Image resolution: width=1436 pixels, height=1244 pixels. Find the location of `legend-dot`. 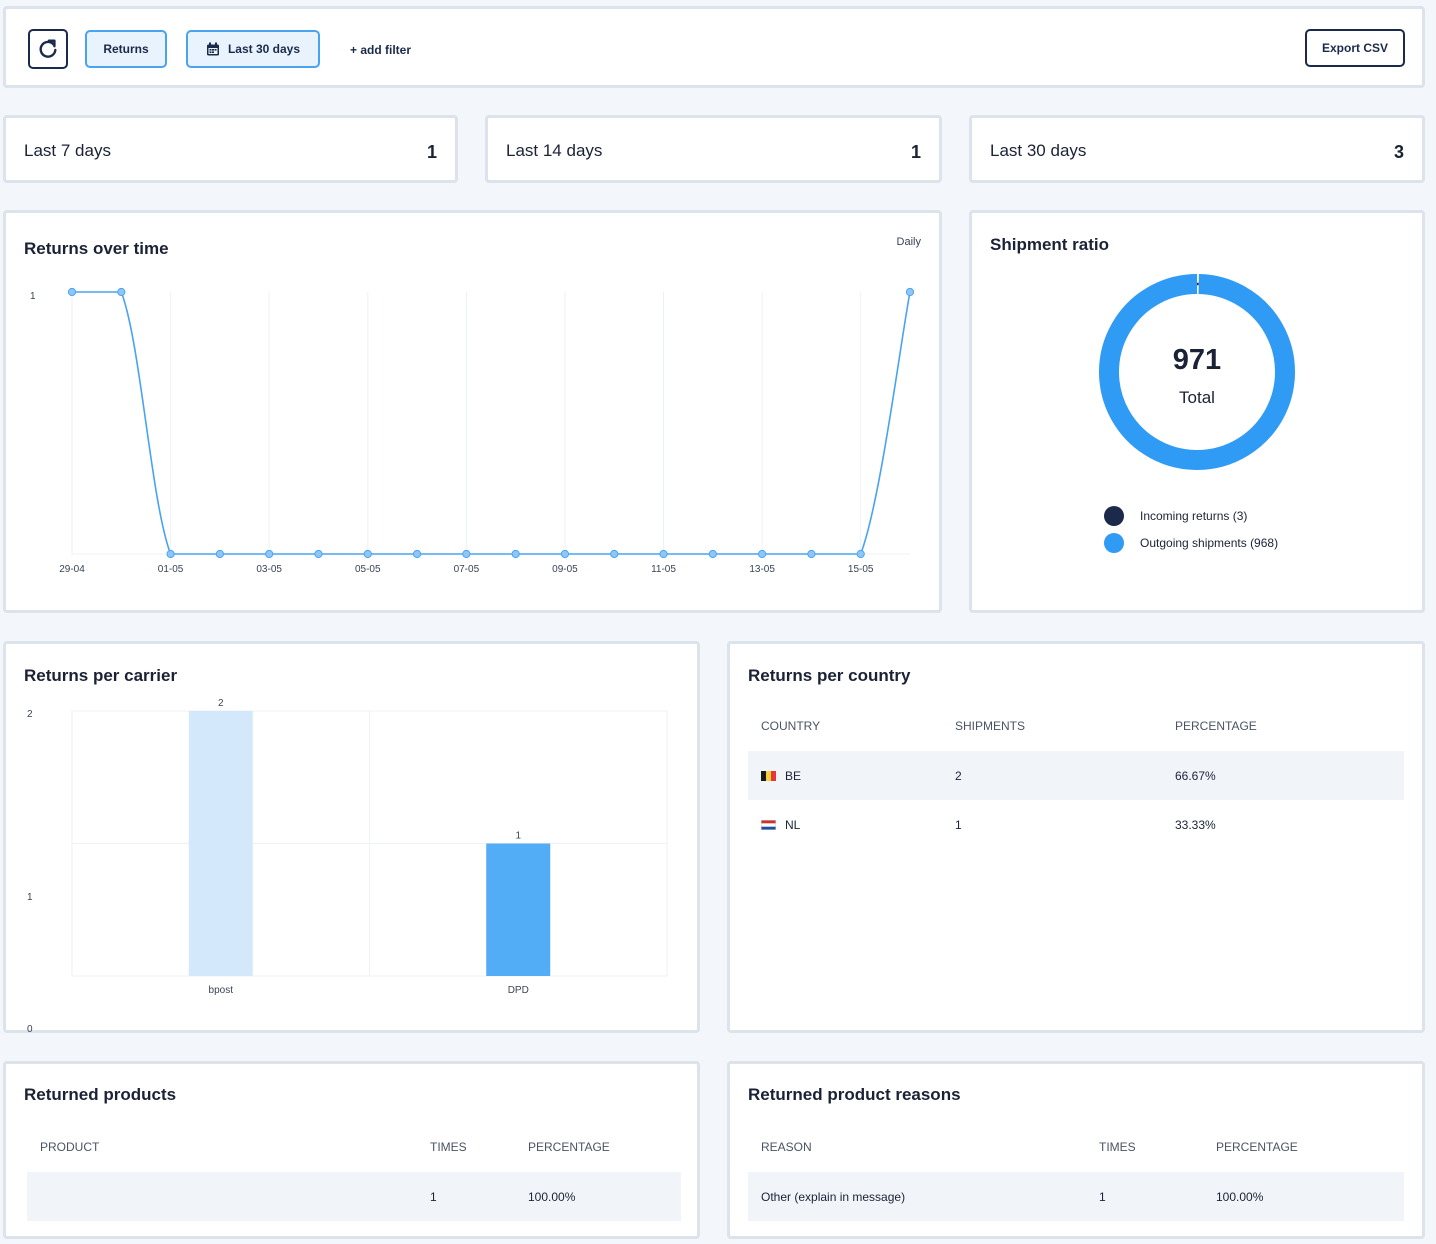

legend-dot is located at coordinates (1114, 543).